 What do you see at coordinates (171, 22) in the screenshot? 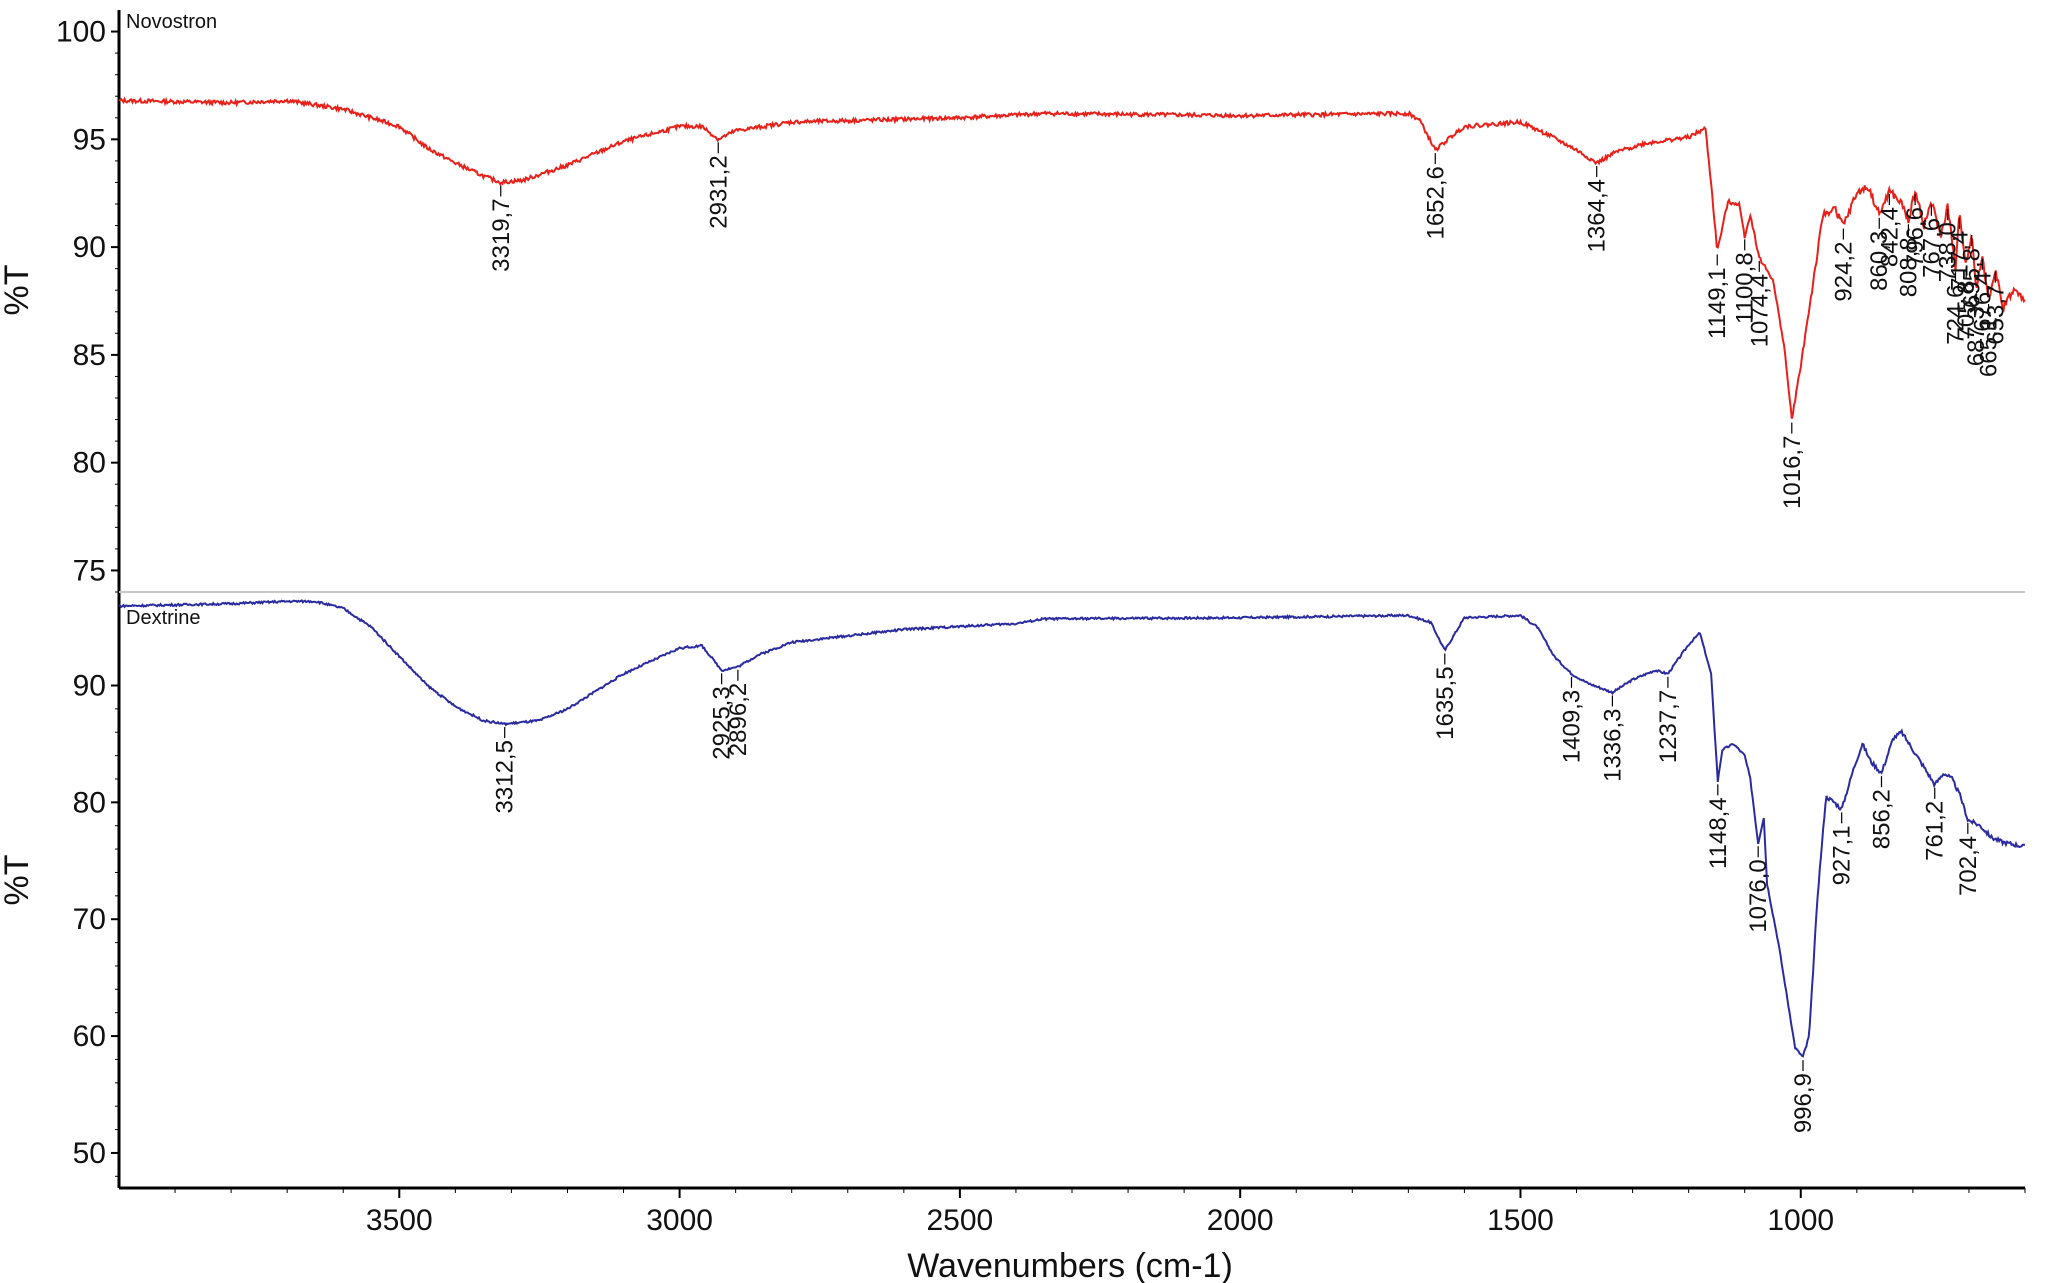
I see `panel-name: Novostron` at bounding box center [171, 22].